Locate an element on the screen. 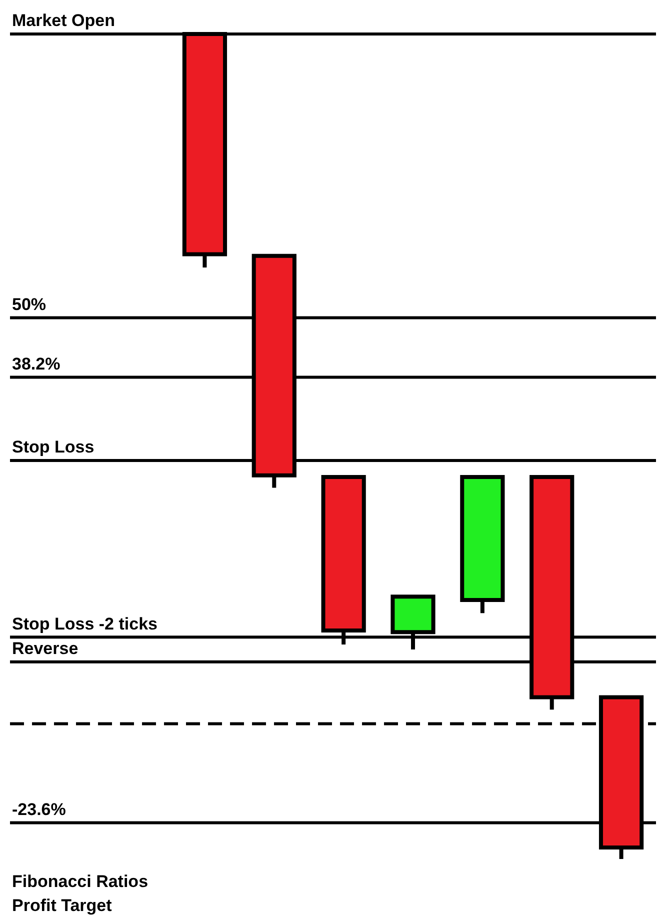 This screenshot has width=666, height=923. annotation: 50% is located at coordinates (29, 304).